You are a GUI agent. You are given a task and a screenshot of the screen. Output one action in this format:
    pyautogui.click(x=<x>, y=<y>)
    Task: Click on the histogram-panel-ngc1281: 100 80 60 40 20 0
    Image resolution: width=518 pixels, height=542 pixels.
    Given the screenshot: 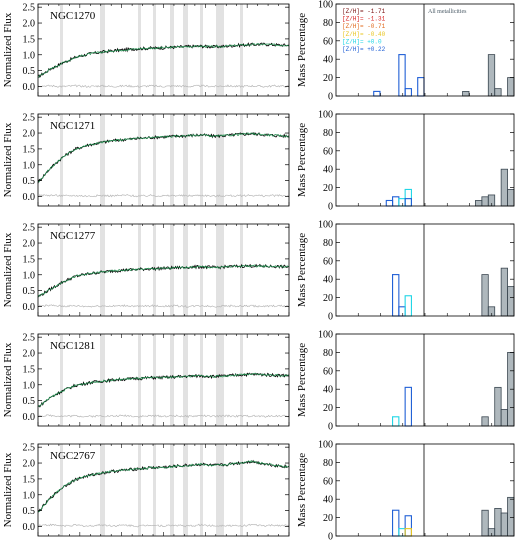 What is the action you would take?
    pyautogui.click(x=416, y=381)
    